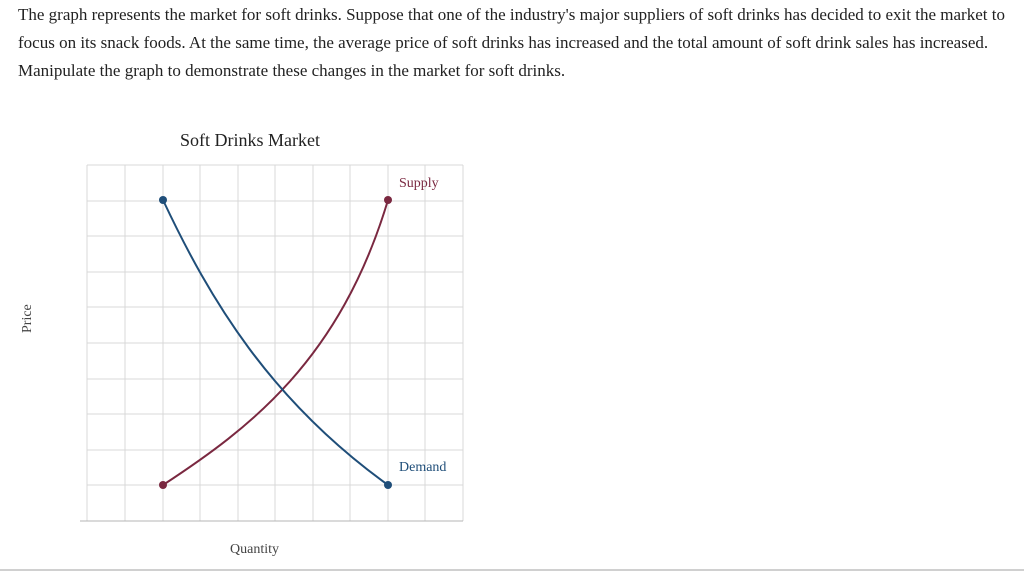 The width and height of the screenshot is (1024, 572). What do you see at coordinates (419, 183) in the screenshot?
I see `supply-label: Supply` at bounding box center [419, 183].